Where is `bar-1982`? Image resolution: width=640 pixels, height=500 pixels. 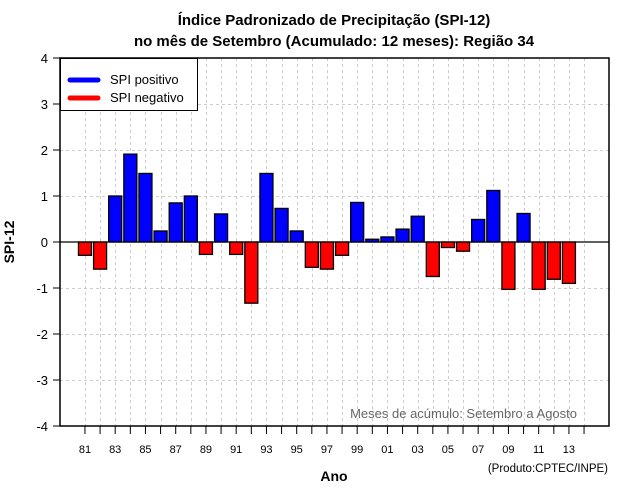 bar-1982 is located at coordinates (100, 255).